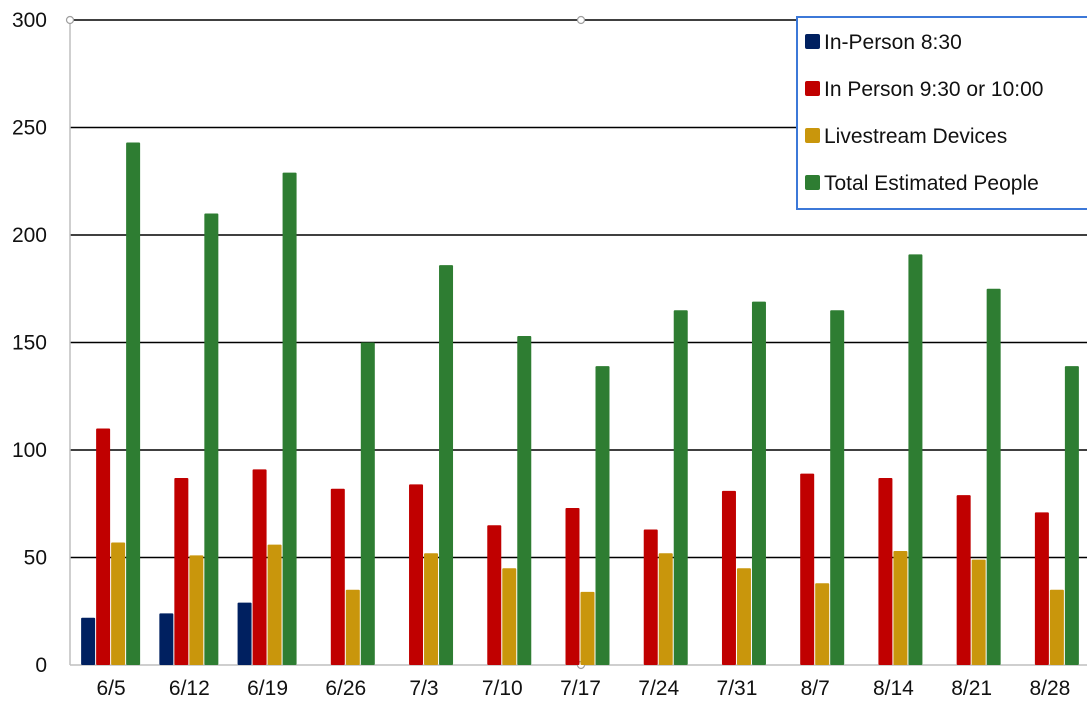 Image resolution: width=1087 pixels, height=704 pixels. I want to click on y-tick-label: 150, so click(29, 343).